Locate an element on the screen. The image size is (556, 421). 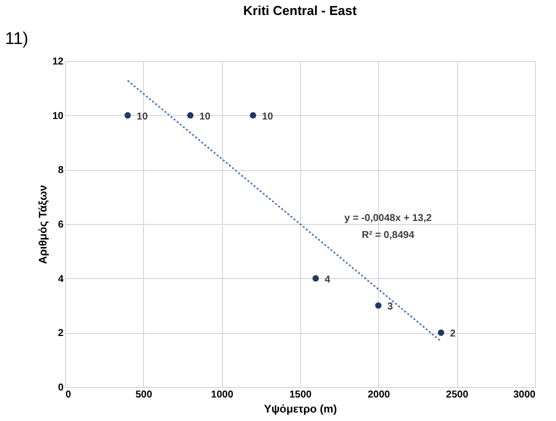
text: 11) is located at coordinates (16, 38).